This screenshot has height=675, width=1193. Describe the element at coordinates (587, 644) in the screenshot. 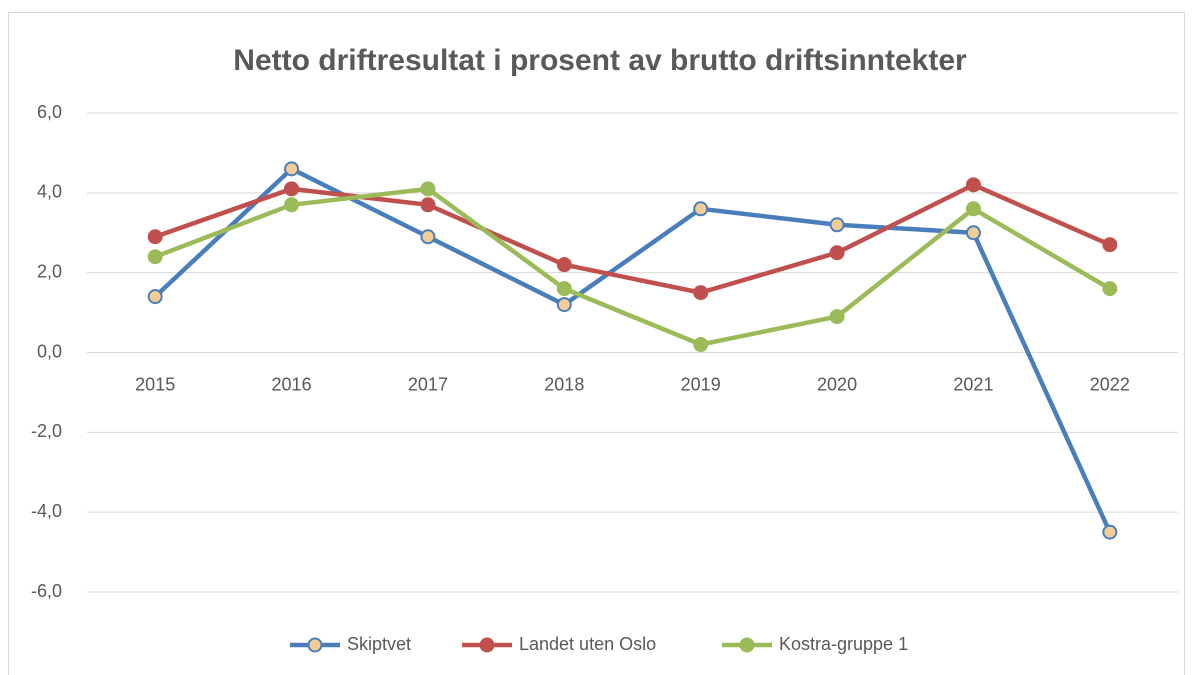

I see `legend-label: Landet uten Oslo` at that location.